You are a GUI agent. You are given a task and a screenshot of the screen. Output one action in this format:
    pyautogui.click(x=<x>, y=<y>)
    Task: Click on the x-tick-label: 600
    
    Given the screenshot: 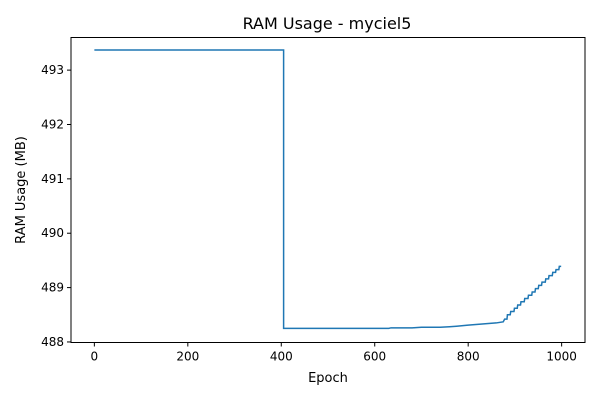 What is the action you would take?
    pyautogui.click(x=374, y=357)
    